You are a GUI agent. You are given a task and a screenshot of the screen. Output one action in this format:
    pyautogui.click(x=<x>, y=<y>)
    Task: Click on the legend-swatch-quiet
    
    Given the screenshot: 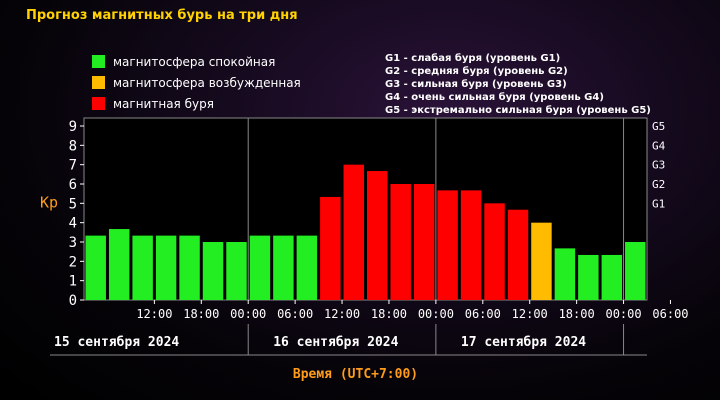 What is the action you would take?
    pyautogui.click(x=98, y=61)
    